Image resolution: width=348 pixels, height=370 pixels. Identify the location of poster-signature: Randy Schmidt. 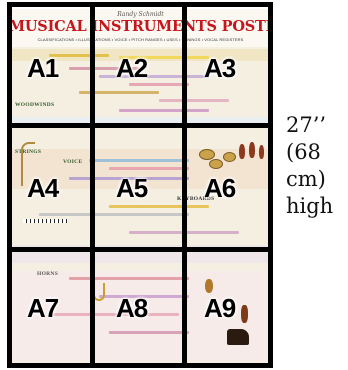
(140, 14).